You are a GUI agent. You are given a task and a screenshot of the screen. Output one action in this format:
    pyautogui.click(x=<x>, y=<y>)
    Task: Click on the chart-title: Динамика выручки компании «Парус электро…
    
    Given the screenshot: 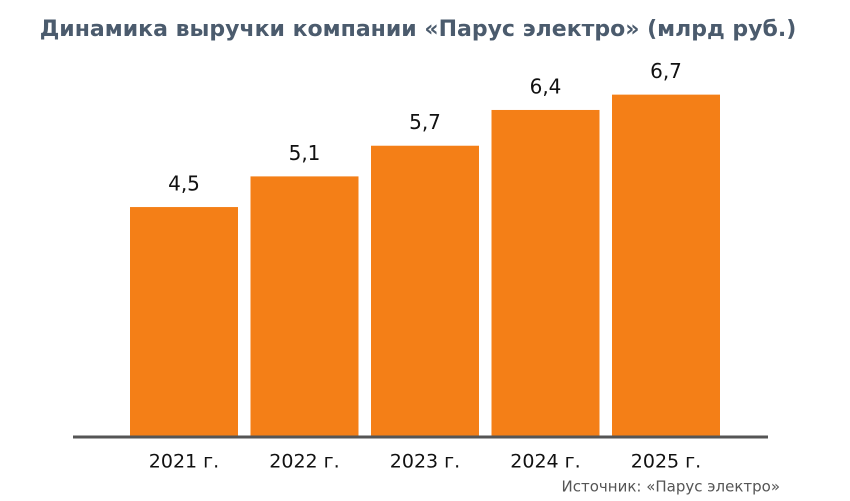 What is the action you would take?
    pyautogui.click(x=418, y=29)
    